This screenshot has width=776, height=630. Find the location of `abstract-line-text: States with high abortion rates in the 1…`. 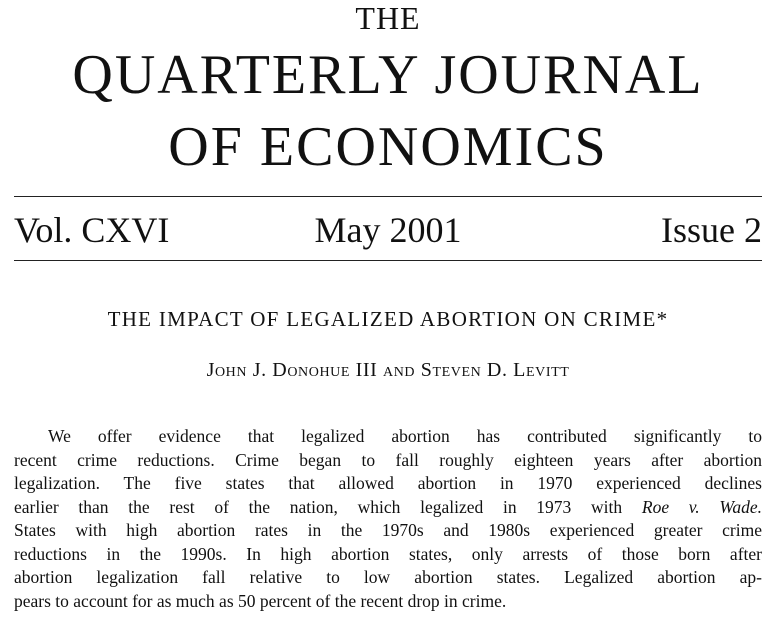

abstract-line-text: States with high abortion rates in the 1… is located at coordinates (388, 530).